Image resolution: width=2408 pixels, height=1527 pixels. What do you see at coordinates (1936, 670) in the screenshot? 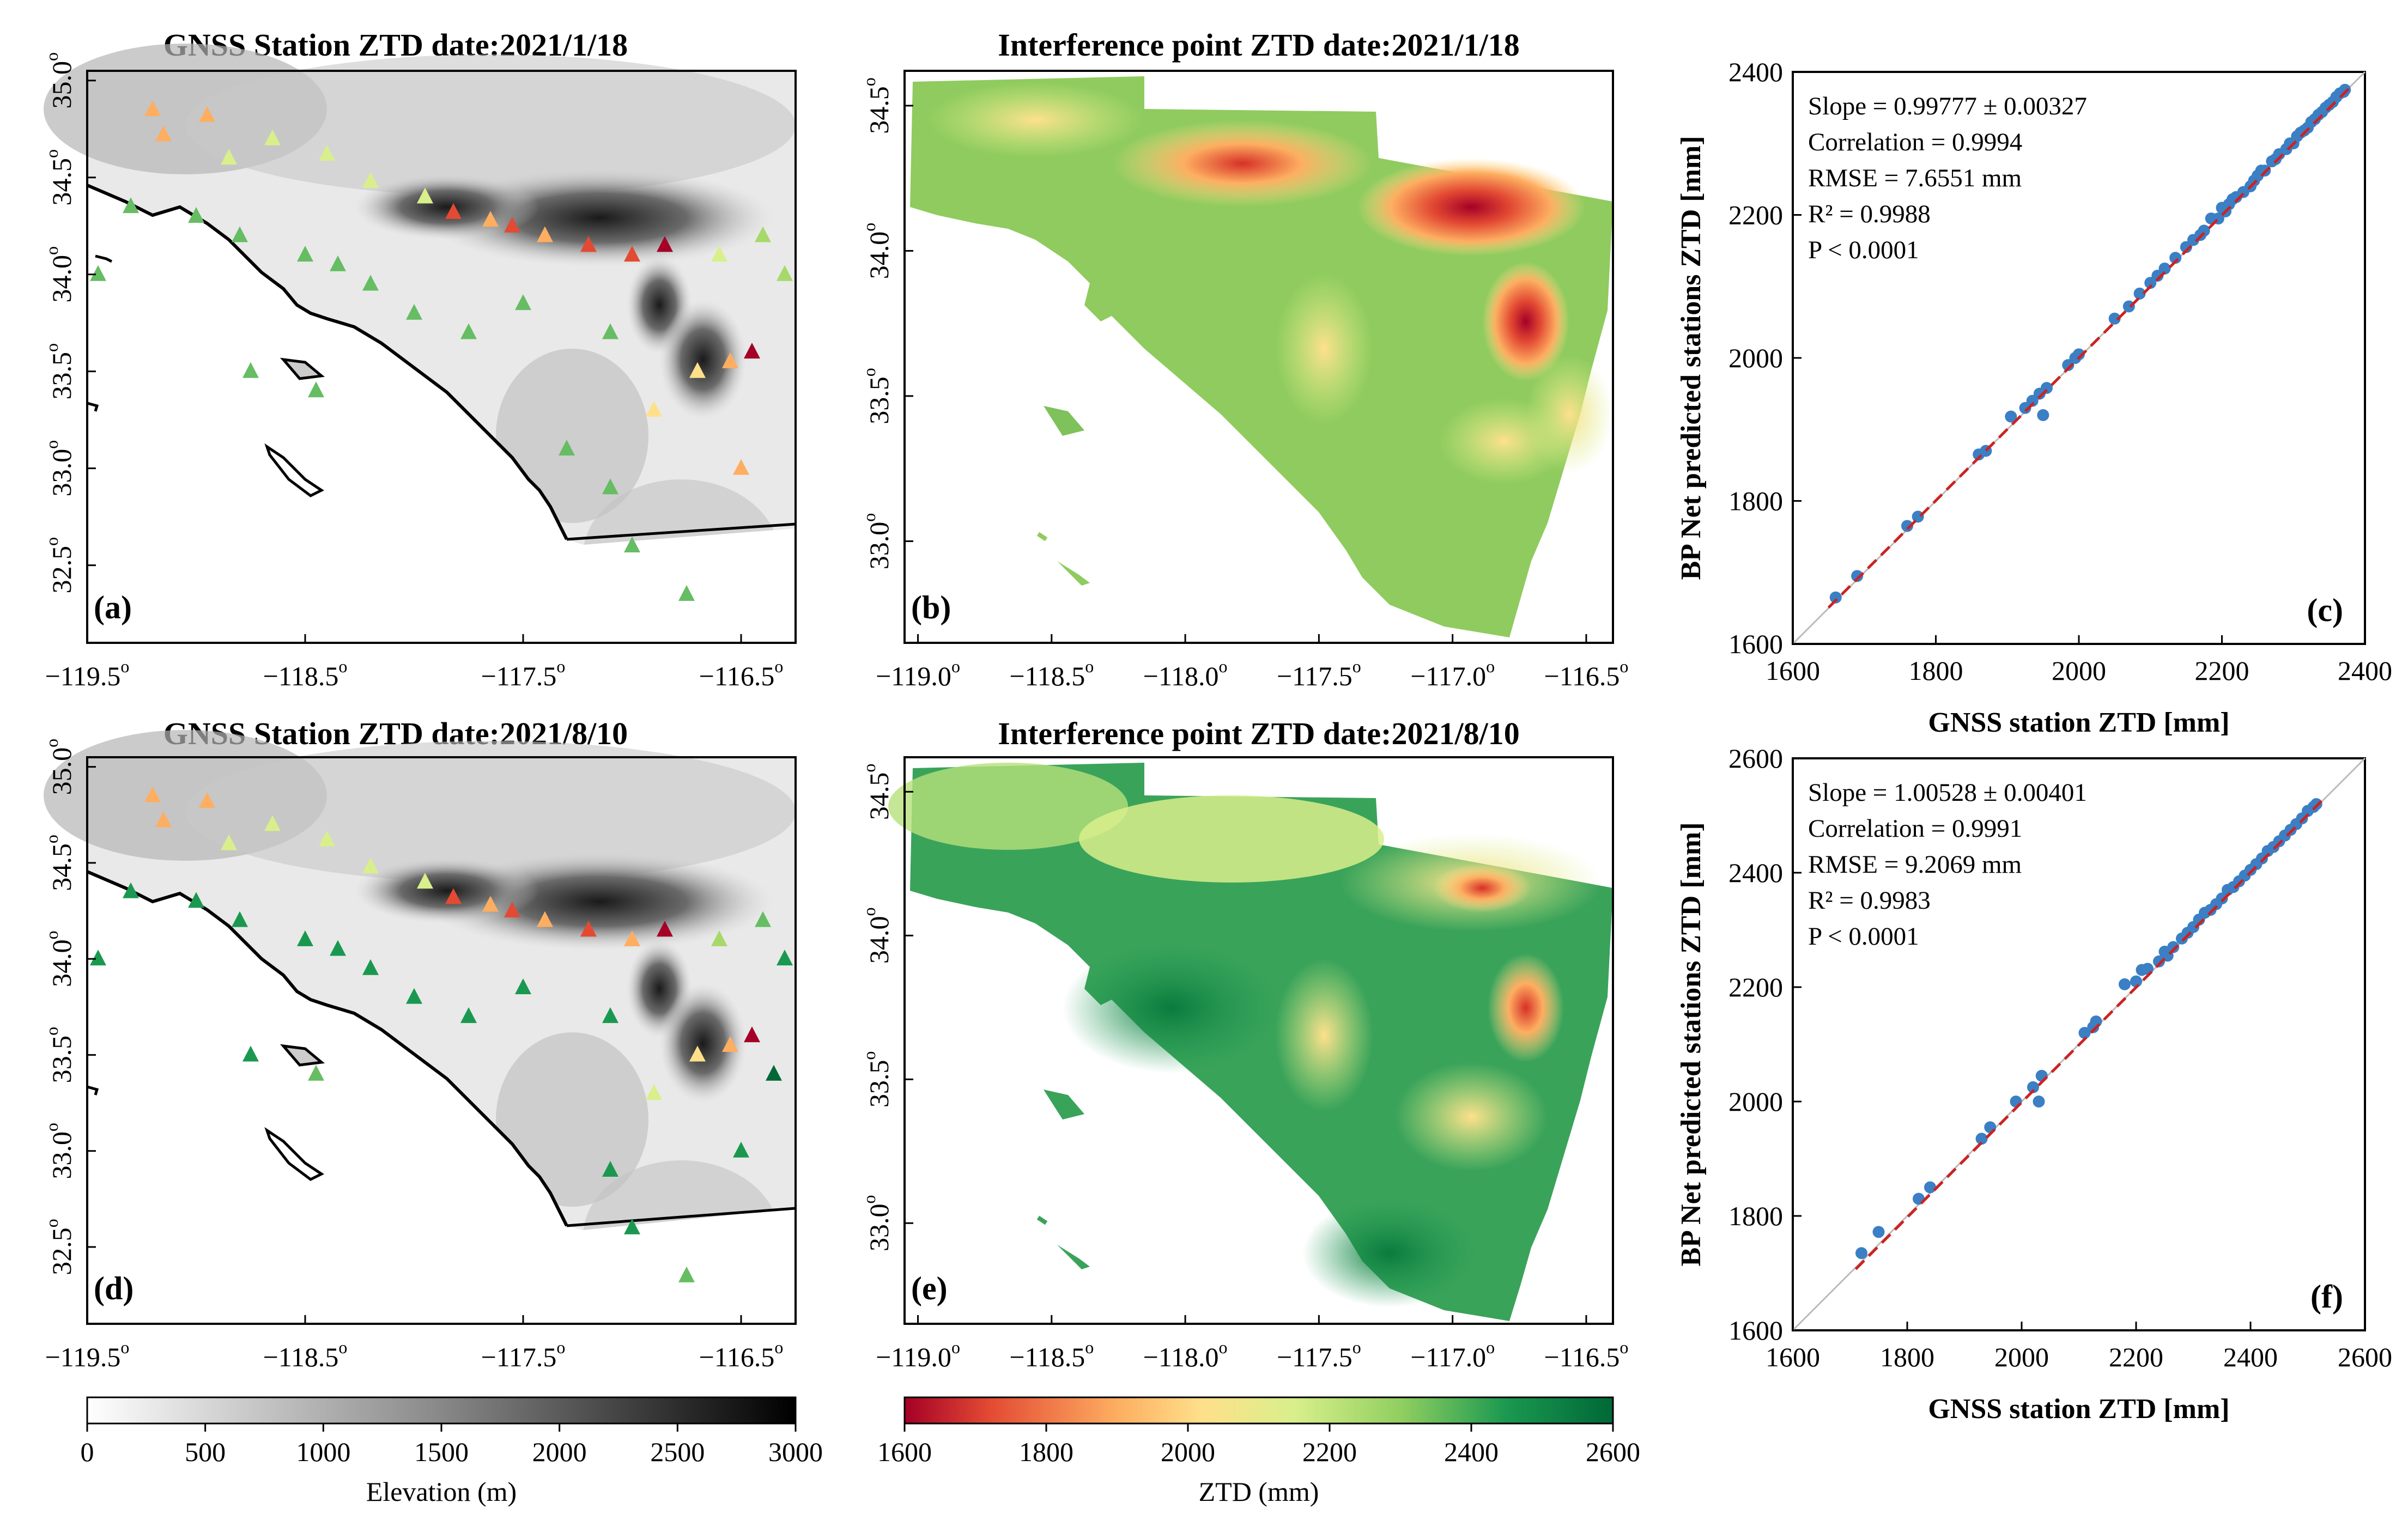
I see `x-tick-label: 1800` at bounding box center [1936, 670].